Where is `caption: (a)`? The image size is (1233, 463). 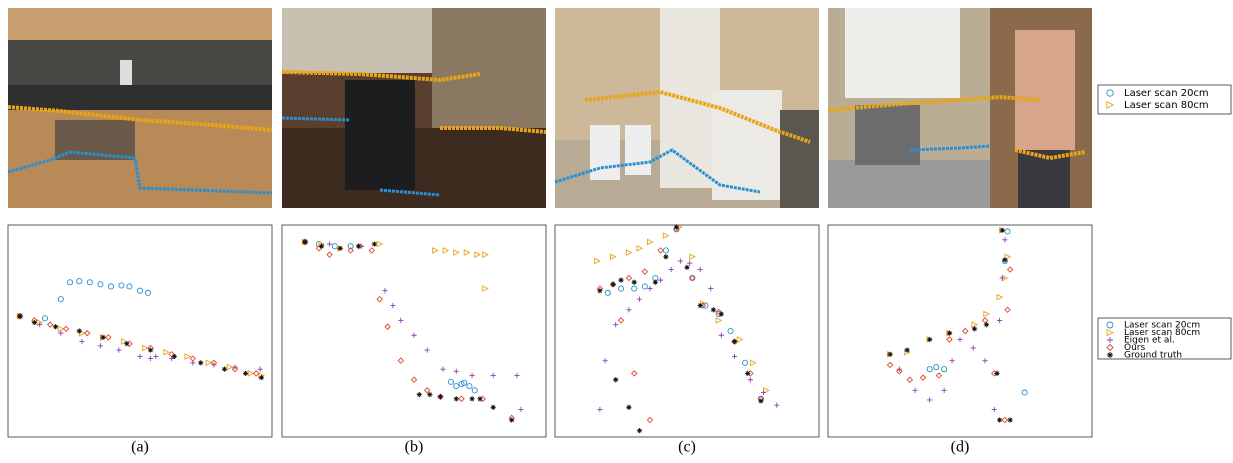
caption: (a) is located at coordinates (140, 447).